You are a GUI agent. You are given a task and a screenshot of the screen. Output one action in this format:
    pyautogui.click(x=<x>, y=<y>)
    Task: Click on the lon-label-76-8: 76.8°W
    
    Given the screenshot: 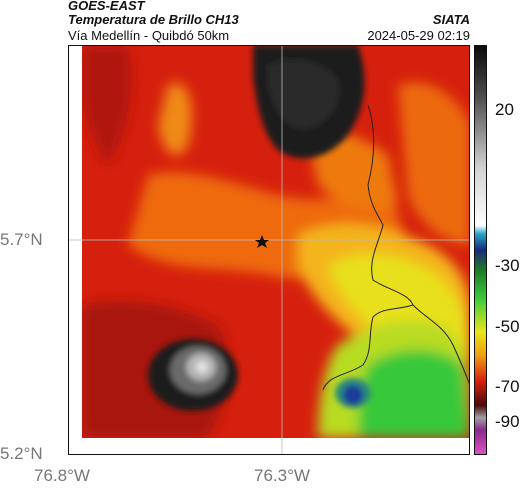 What is the action you would take?
    pyautogui.click(x=62, y=475)
    